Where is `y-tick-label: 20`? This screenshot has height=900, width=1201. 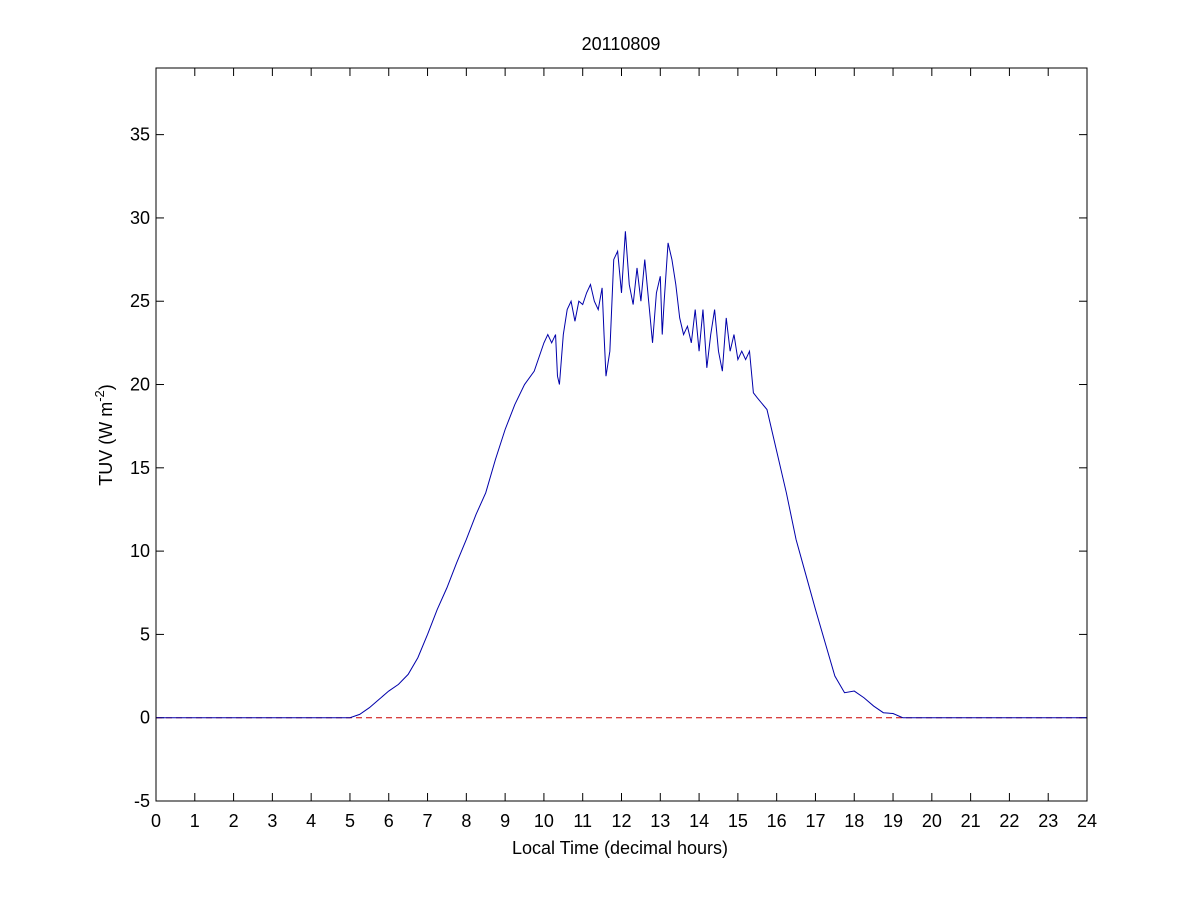
y-tick-label: 20 is located at coordinates (140, 385).